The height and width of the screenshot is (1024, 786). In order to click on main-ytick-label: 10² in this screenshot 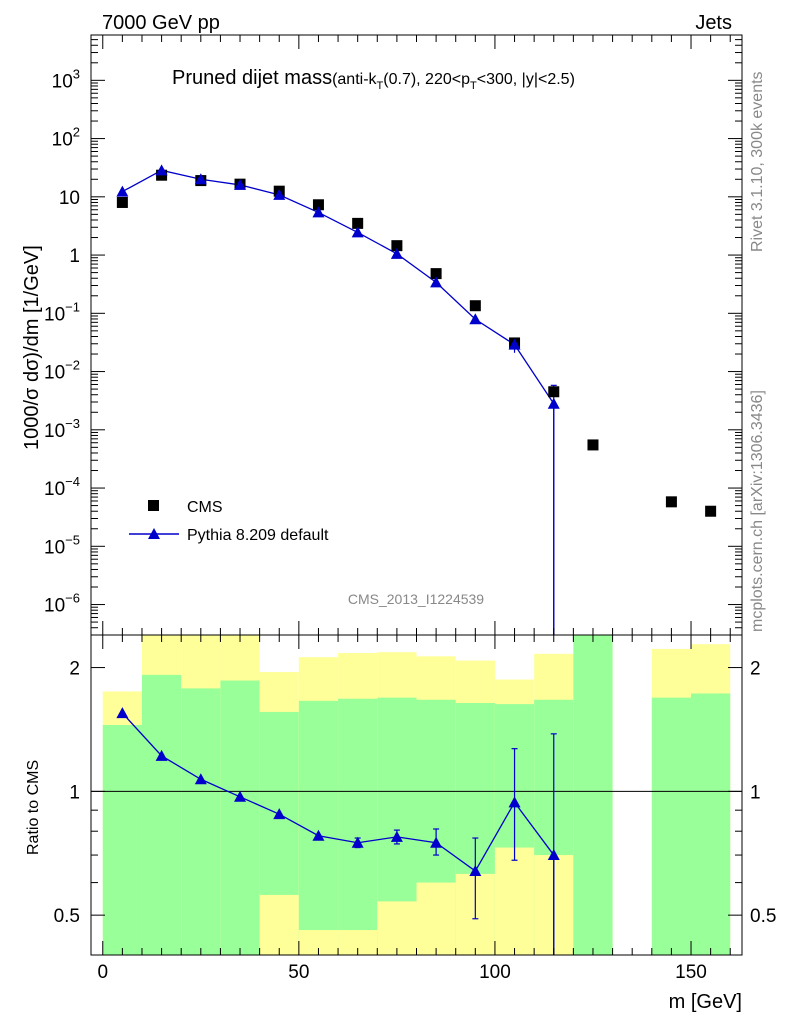, I will do `click(66, 138)`.